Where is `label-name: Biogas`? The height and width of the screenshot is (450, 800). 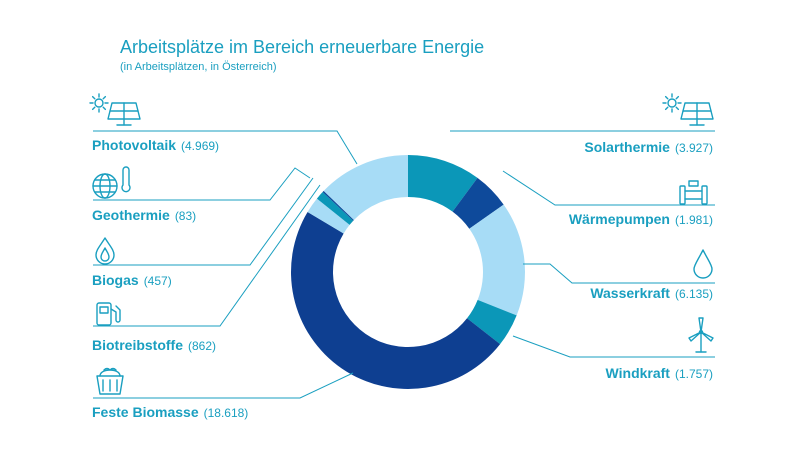
label-name: Biogas is located at coordinates (115, 280).